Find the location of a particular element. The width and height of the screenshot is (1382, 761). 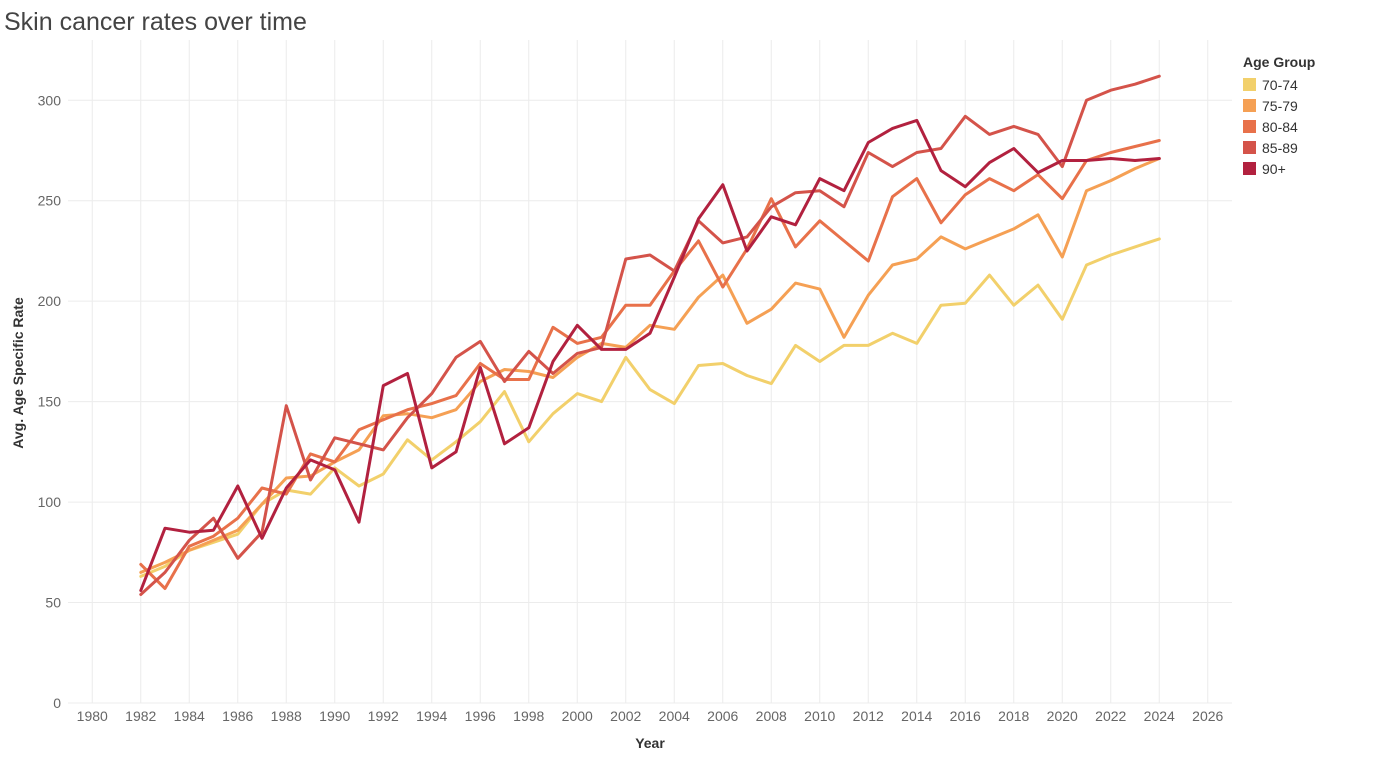

x-tick-label: 2022 is located at coordinates (1110, 716).